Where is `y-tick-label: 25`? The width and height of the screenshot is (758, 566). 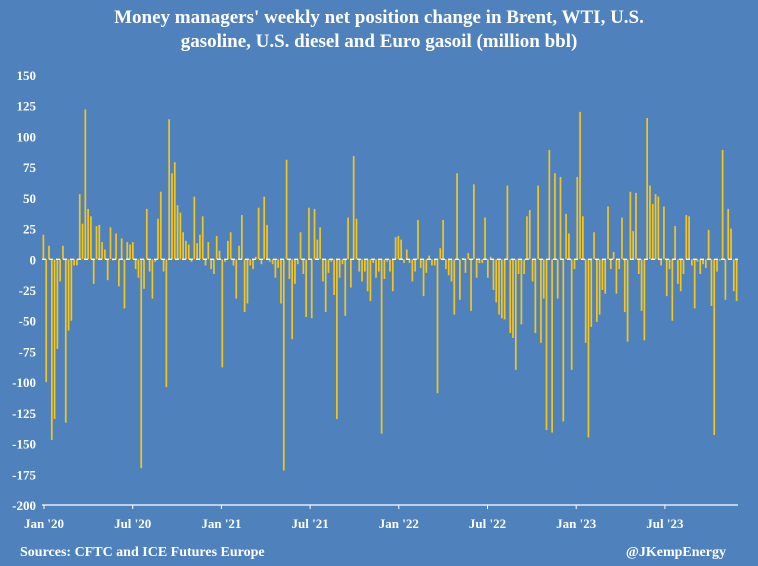 y-tick-label: 25 is located at coordinates (30, 229).